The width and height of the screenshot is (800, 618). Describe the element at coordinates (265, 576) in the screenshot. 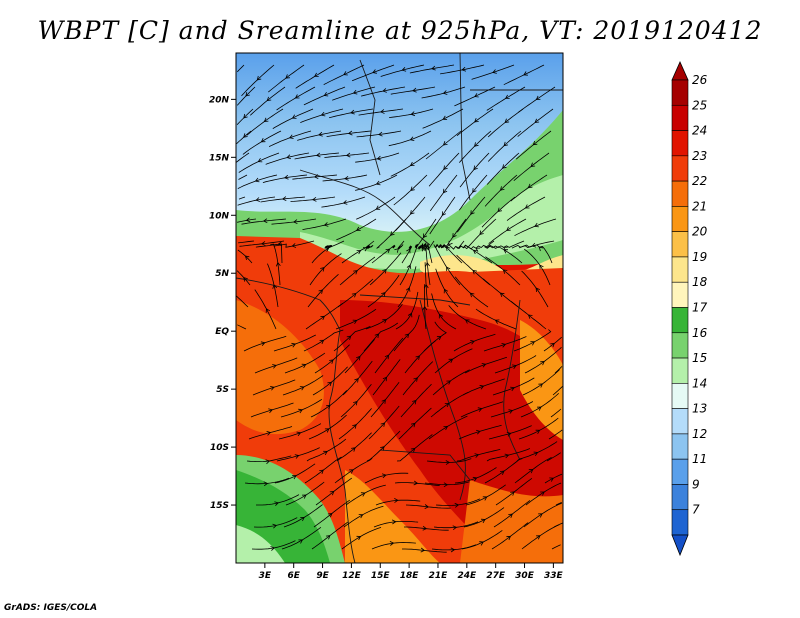

I see `lon-tick-label: 3E` at that location.